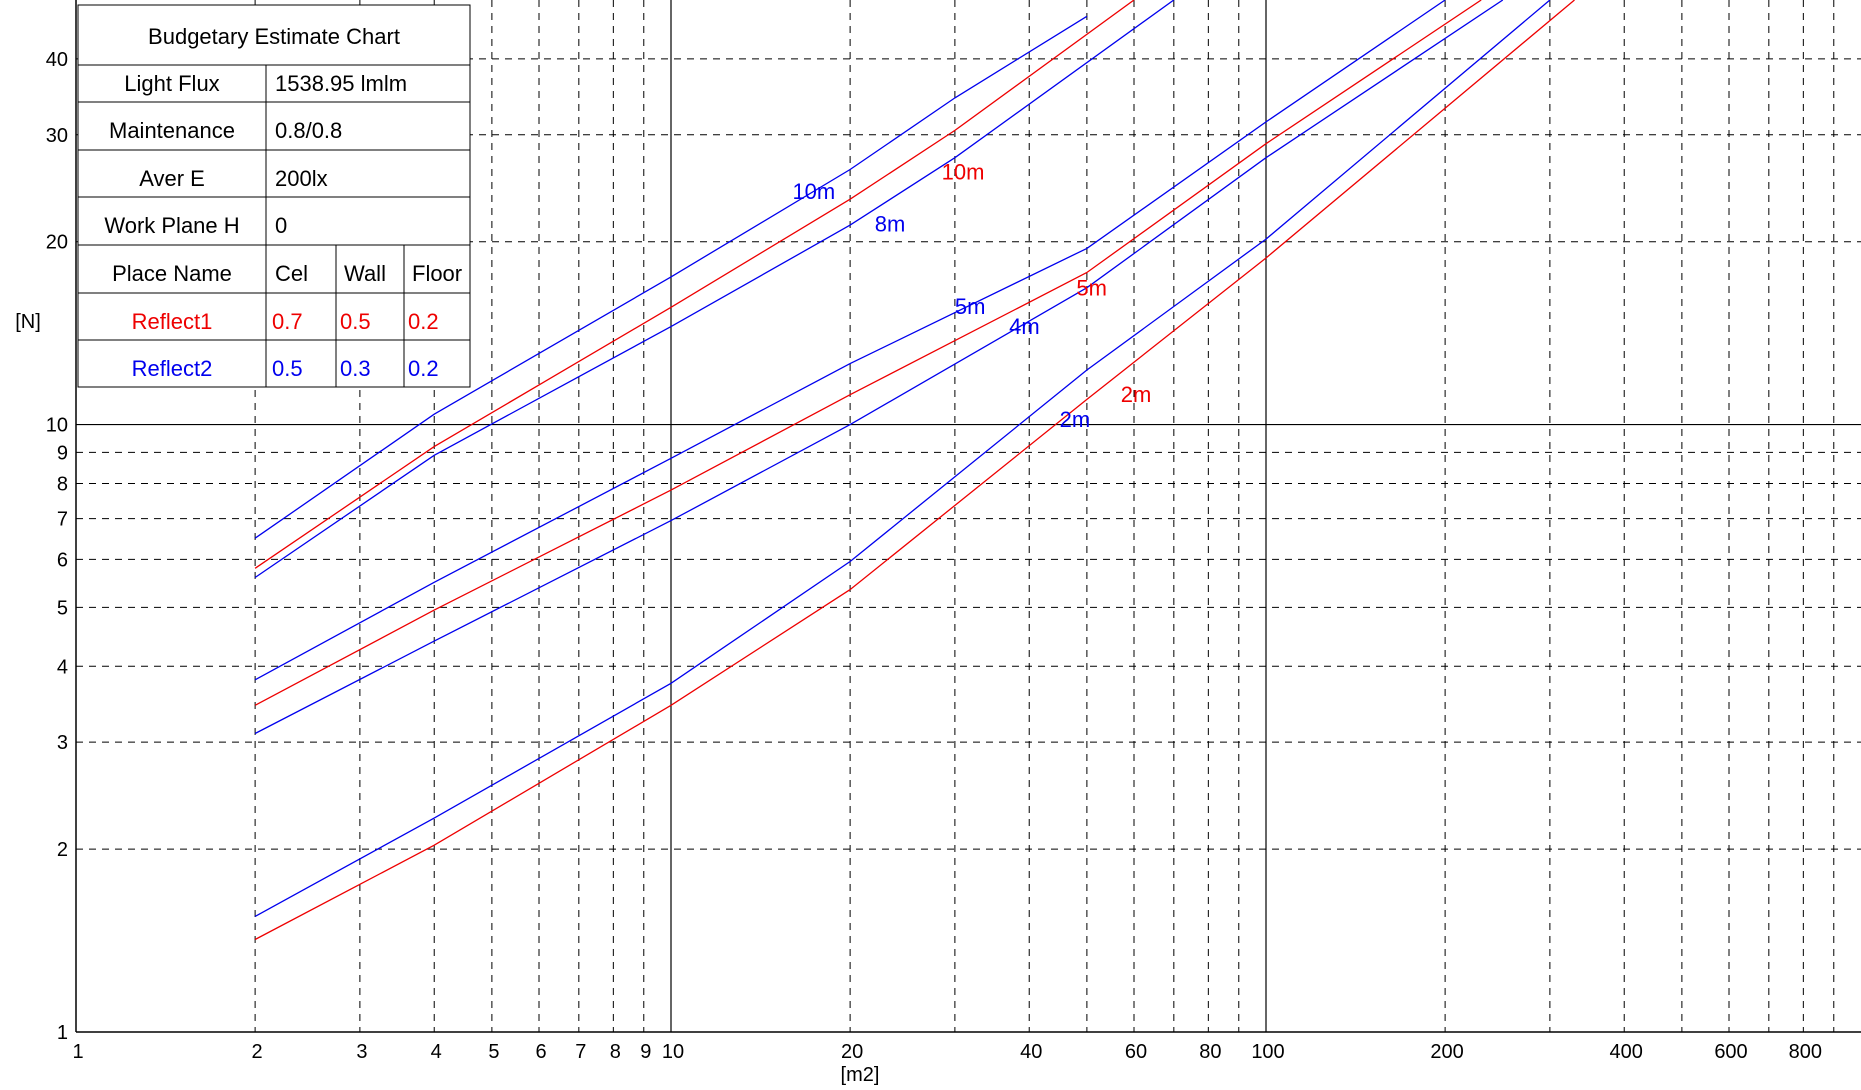 The image size is (1861, 1090). I want to click on y-tick-label: 3, so click(62, 743).